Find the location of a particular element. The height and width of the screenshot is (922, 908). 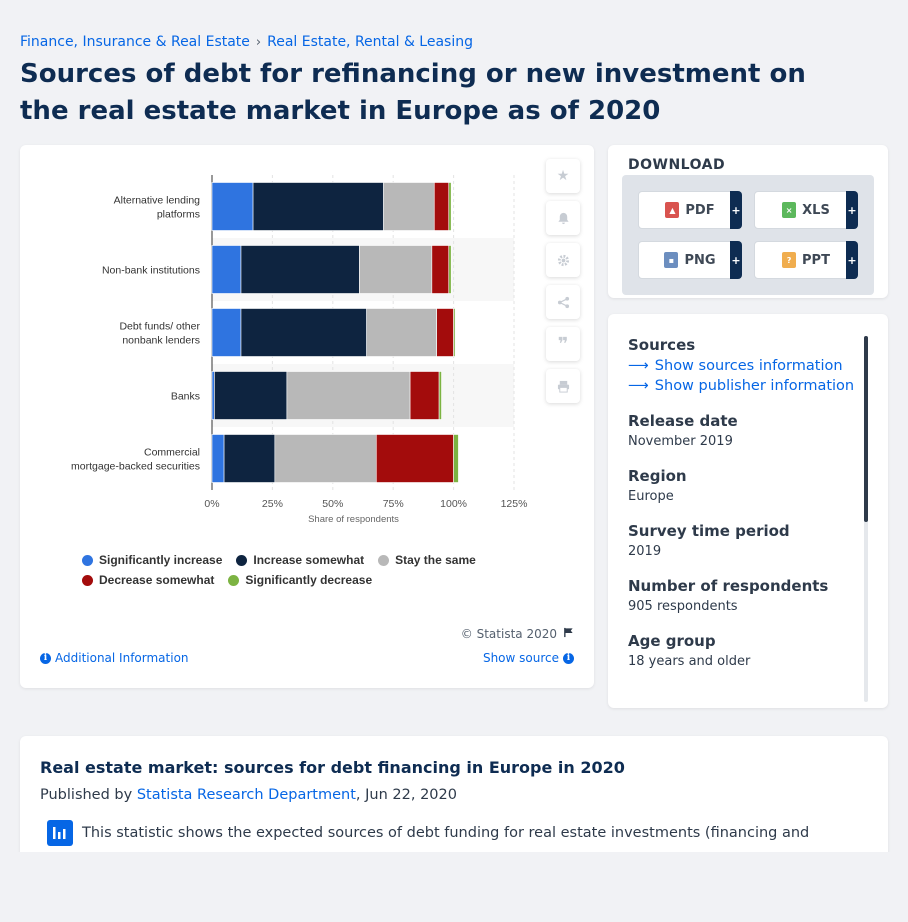

info-scrollbar-thumb is located at coordinates (866, 429).